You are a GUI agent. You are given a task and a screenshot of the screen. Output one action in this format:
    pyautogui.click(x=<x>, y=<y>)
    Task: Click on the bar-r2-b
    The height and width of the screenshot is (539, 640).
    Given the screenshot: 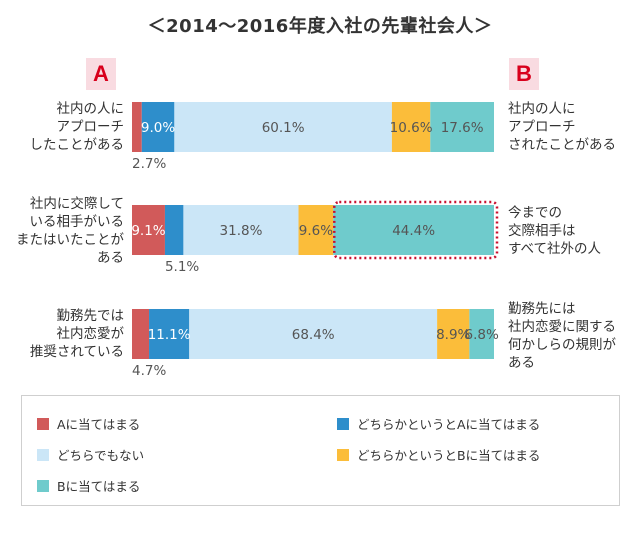 What is the action you would take?
    pyautogui.click(x=413, y=230)
    